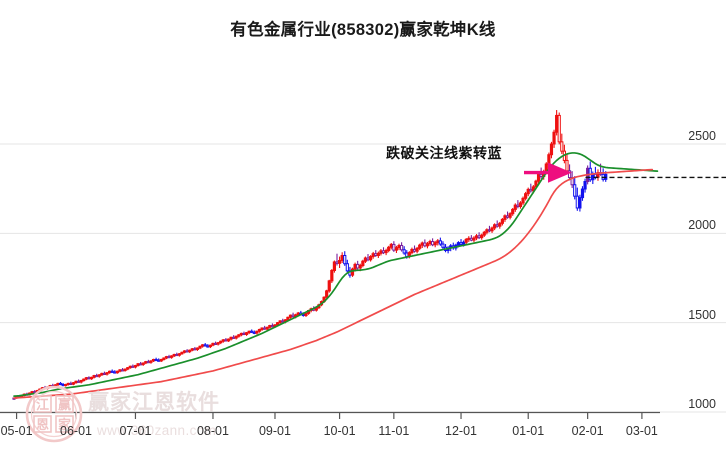  Describe the element at coordinates (212, 431) in the screenshot. I see `x-axis-tick-label: 08-01` at that location.